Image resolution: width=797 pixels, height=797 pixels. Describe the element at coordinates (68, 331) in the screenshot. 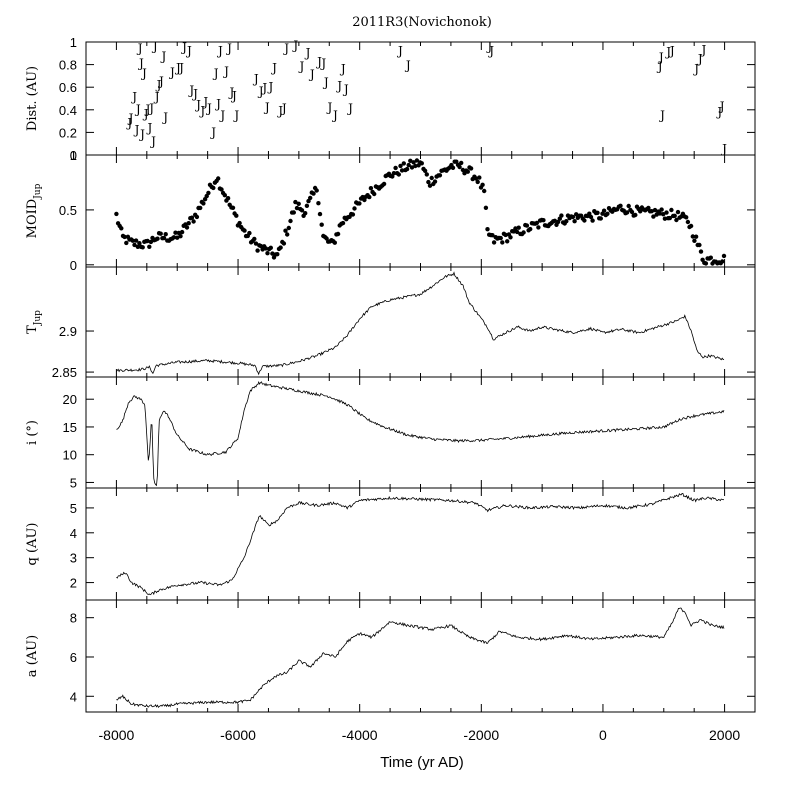

I see `y-tick-label: 2.9` at that location.